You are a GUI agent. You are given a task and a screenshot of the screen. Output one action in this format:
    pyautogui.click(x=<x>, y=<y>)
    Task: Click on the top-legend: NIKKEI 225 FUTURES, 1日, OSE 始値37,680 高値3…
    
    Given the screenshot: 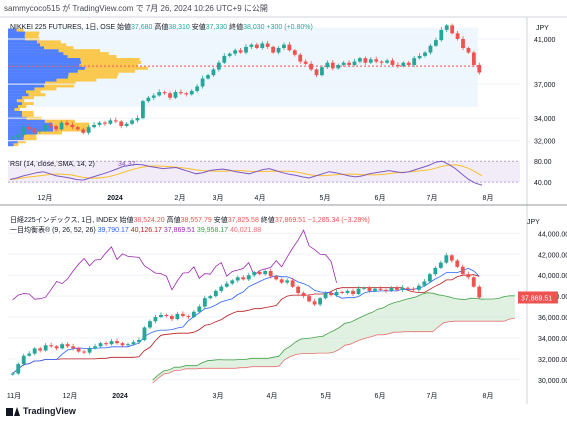 What is the action you would take?
    pyautogui.click(x=161, y=26)
    